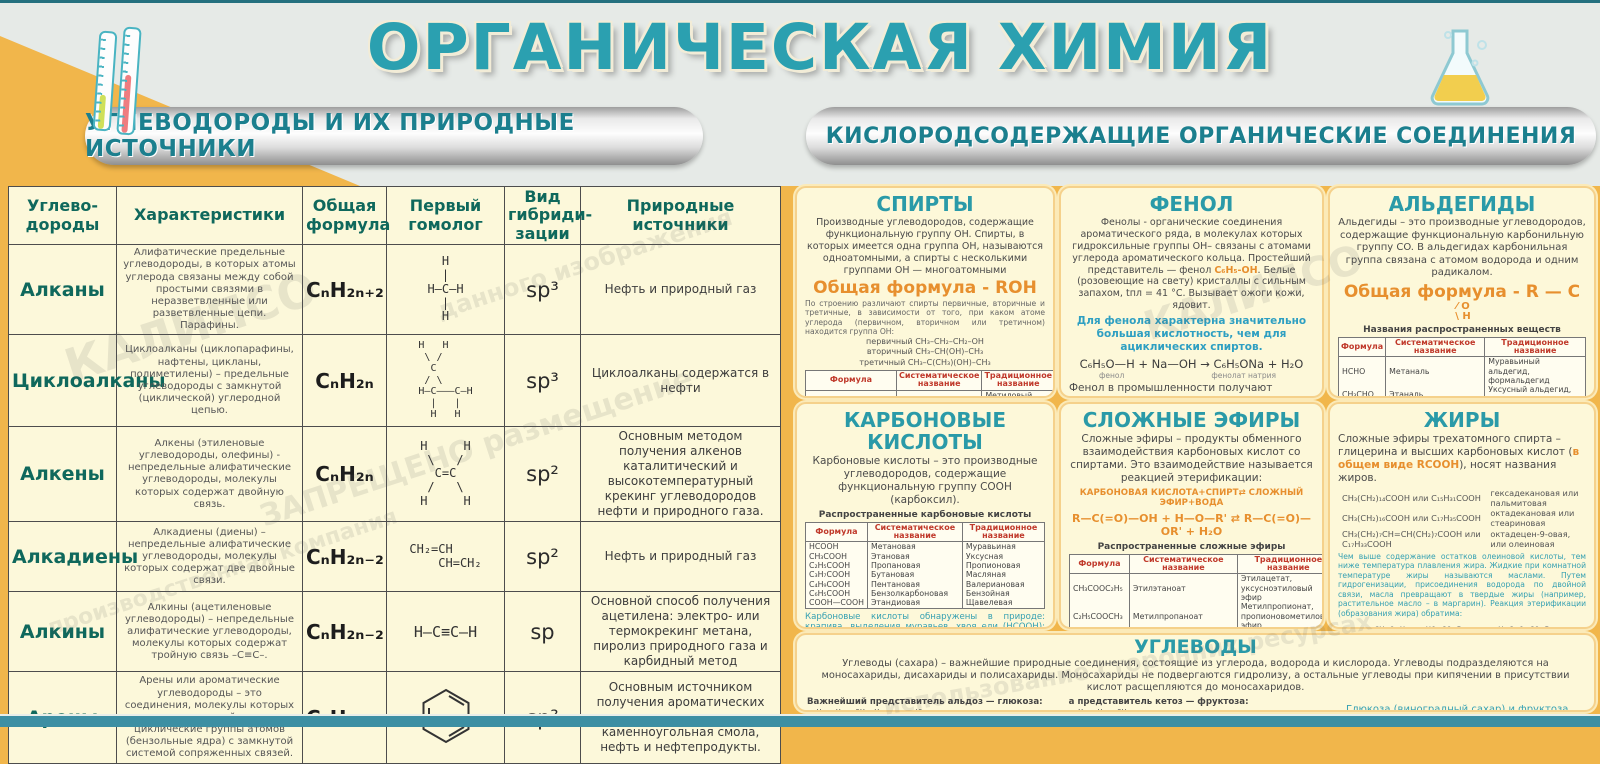 The image size is (1600, 764). What do you see at coordinates (1003, 556) in the screenshot?
I see `table-cell: Уксусная` at bounding box center [1003, 556].